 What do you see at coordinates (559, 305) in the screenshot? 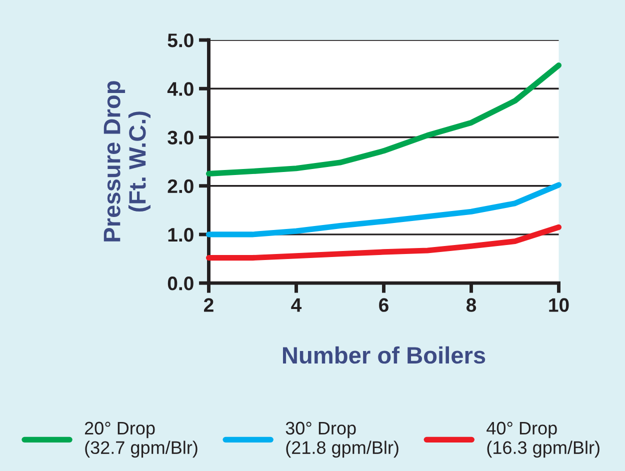
I see `x-tick-label: 10` at bounding box center [559, 305].